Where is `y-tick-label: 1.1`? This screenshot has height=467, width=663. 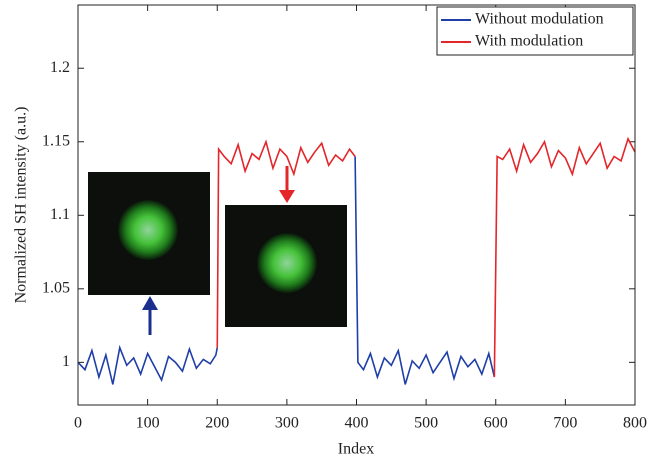 y-tick-label: 1.1 is located at coordinates (60, 214).